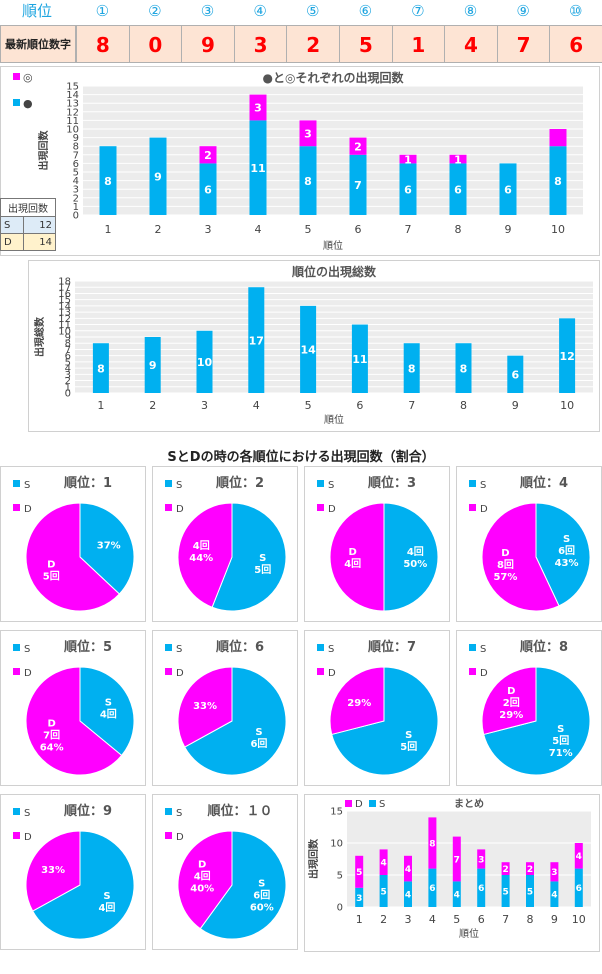 The image size is (602, 974). I want to click on latest-digit: 3, so click(260, 44).